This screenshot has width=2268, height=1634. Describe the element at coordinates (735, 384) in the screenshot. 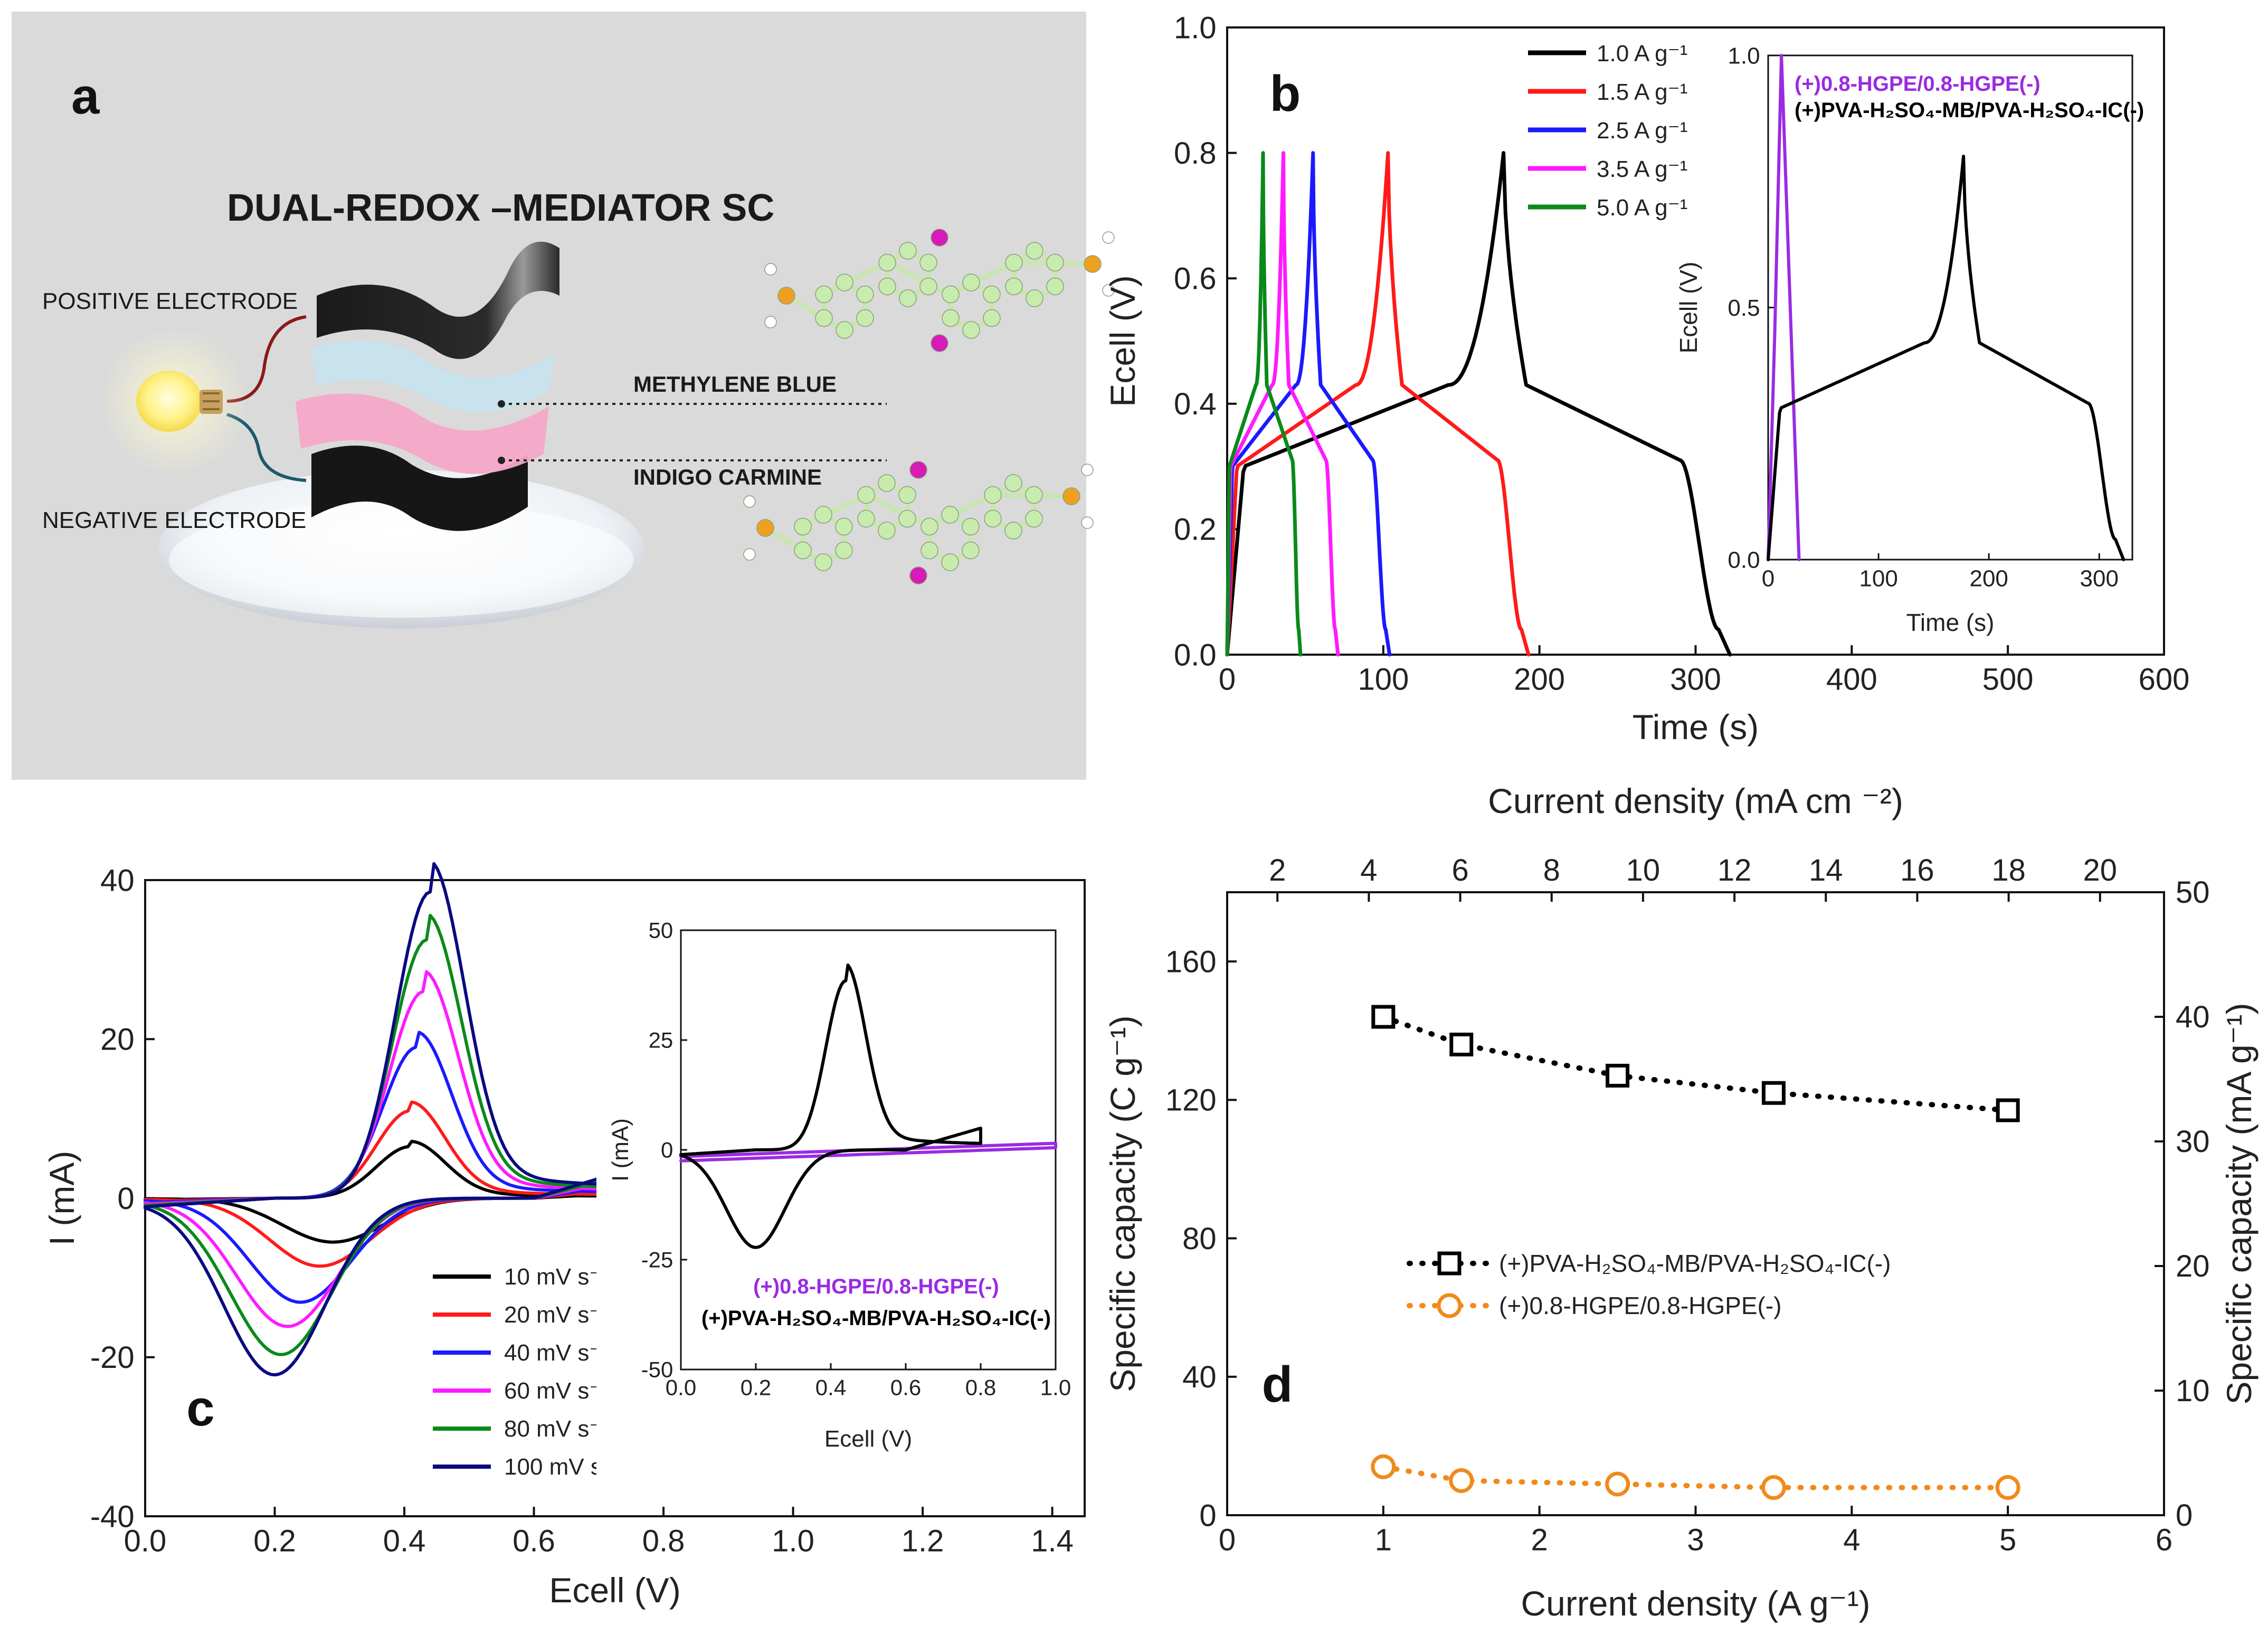

I see `methylene-blue-label: METHYLENE BLUE` at that location.